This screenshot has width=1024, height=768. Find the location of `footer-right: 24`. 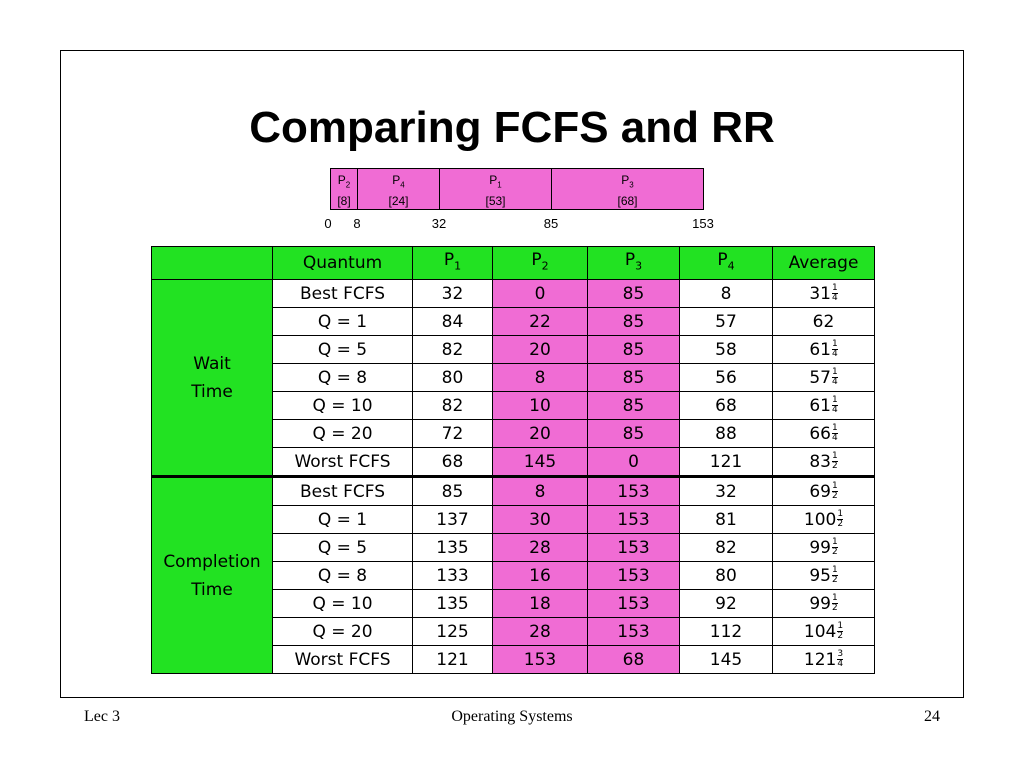

footer-right: 24 is located at coordinates (932, 716).